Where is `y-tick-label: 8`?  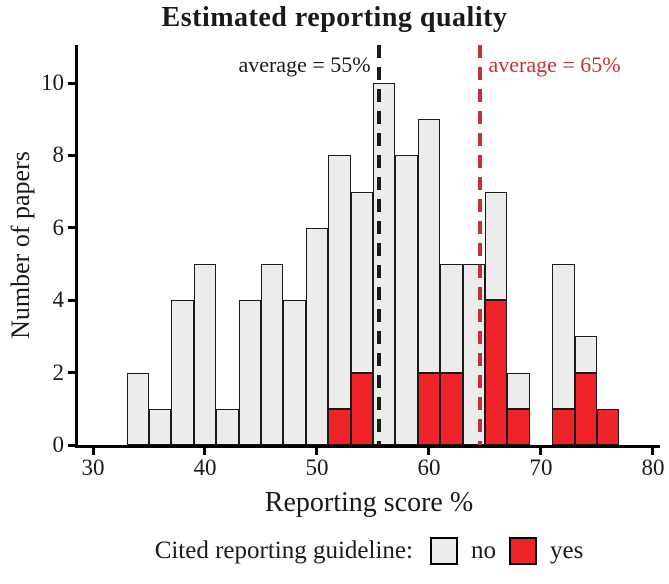
y-tick-label: 8 is located at coordinates (58, 155).